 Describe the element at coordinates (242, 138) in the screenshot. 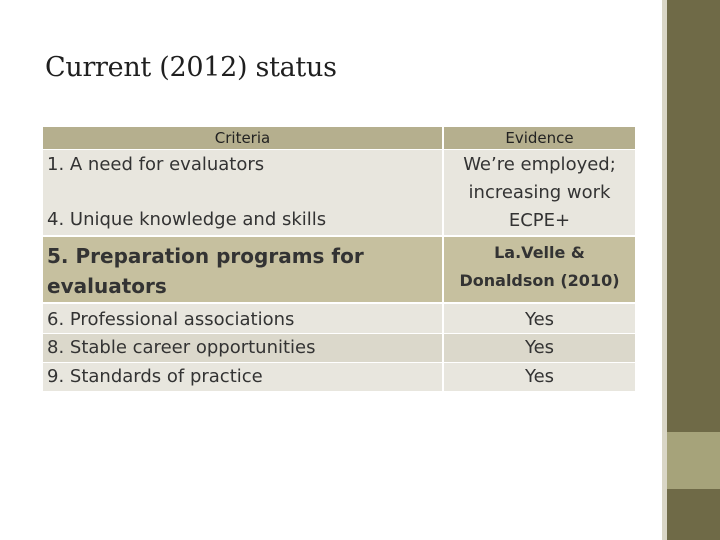

I see `header-criteria: Criteria` at that location.